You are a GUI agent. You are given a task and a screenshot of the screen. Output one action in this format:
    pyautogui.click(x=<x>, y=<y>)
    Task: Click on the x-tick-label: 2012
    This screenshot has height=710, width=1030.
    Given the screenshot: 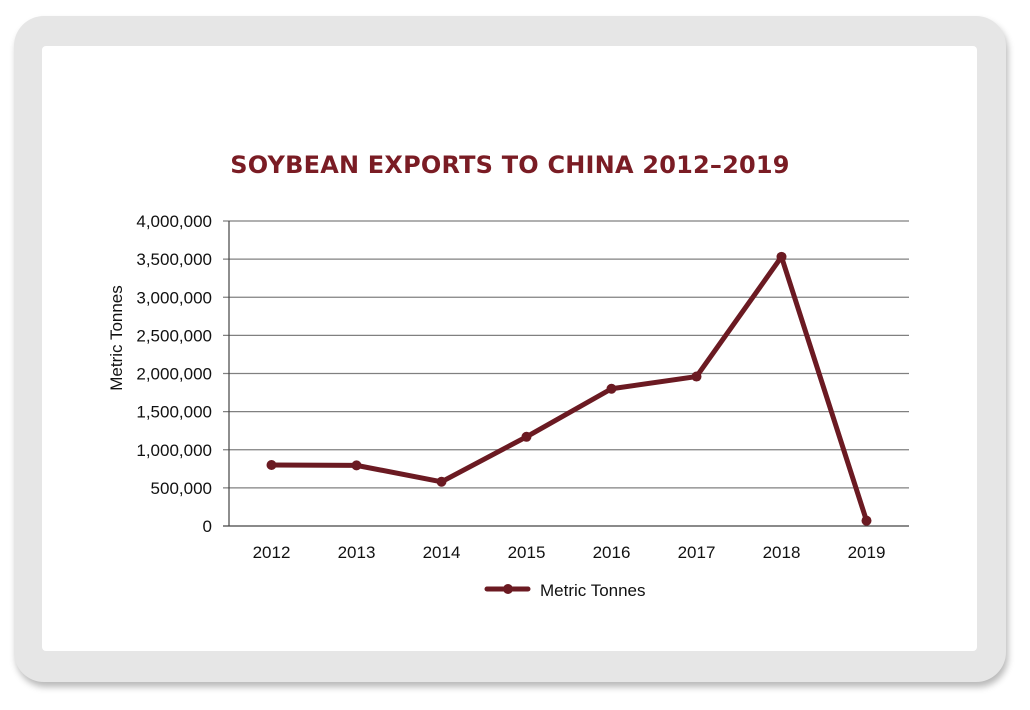 What is the action you would take?
    pyautogui.click(x=272, y=552)
    